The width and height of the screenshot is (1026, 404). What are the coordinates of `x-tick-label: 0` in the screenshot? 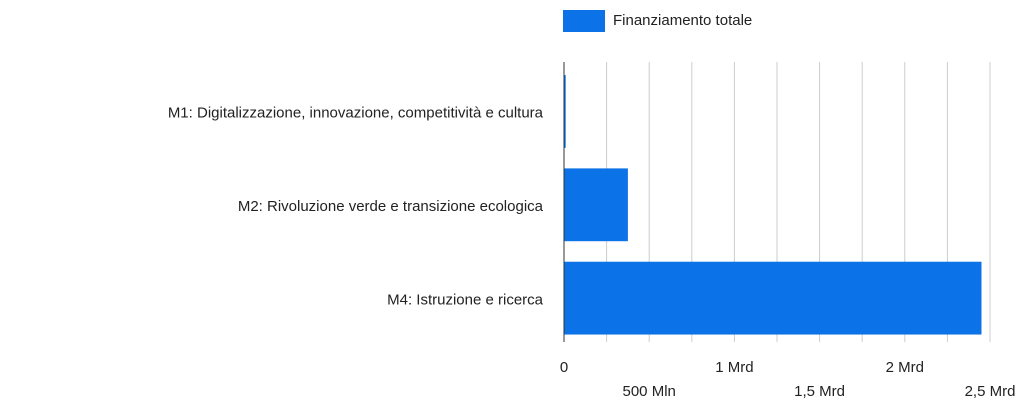 It's located at (564, 367).